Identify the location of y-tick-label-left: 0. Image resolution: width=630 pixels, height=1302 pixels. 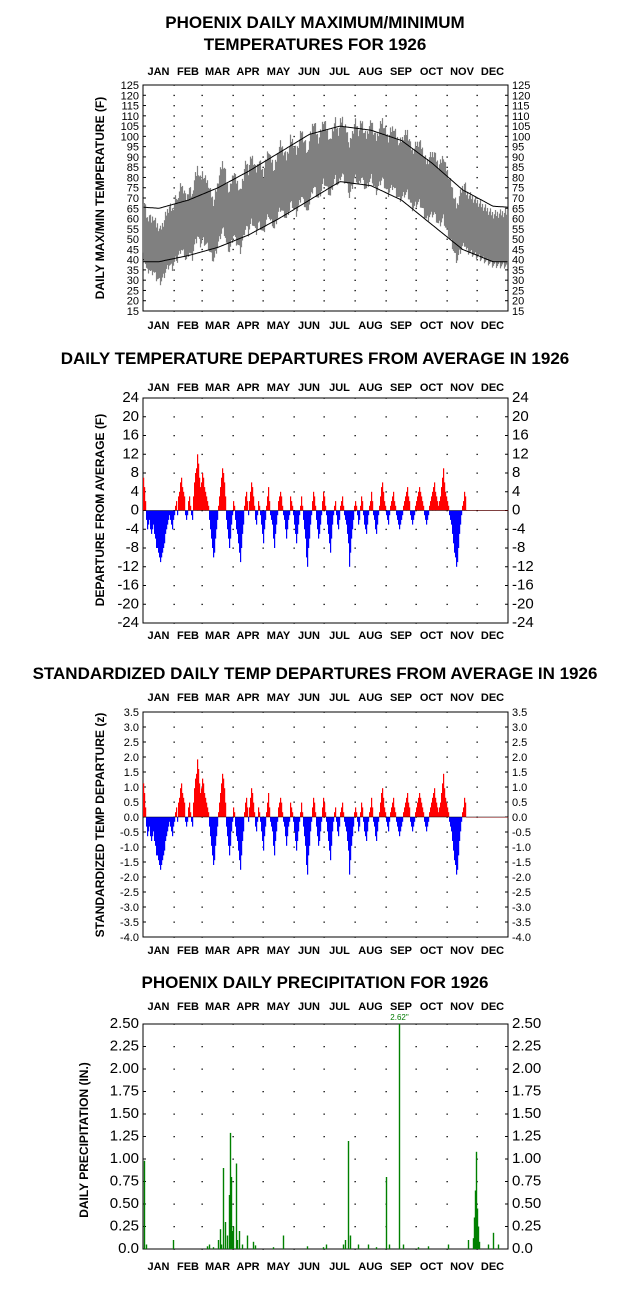
(135, 510).